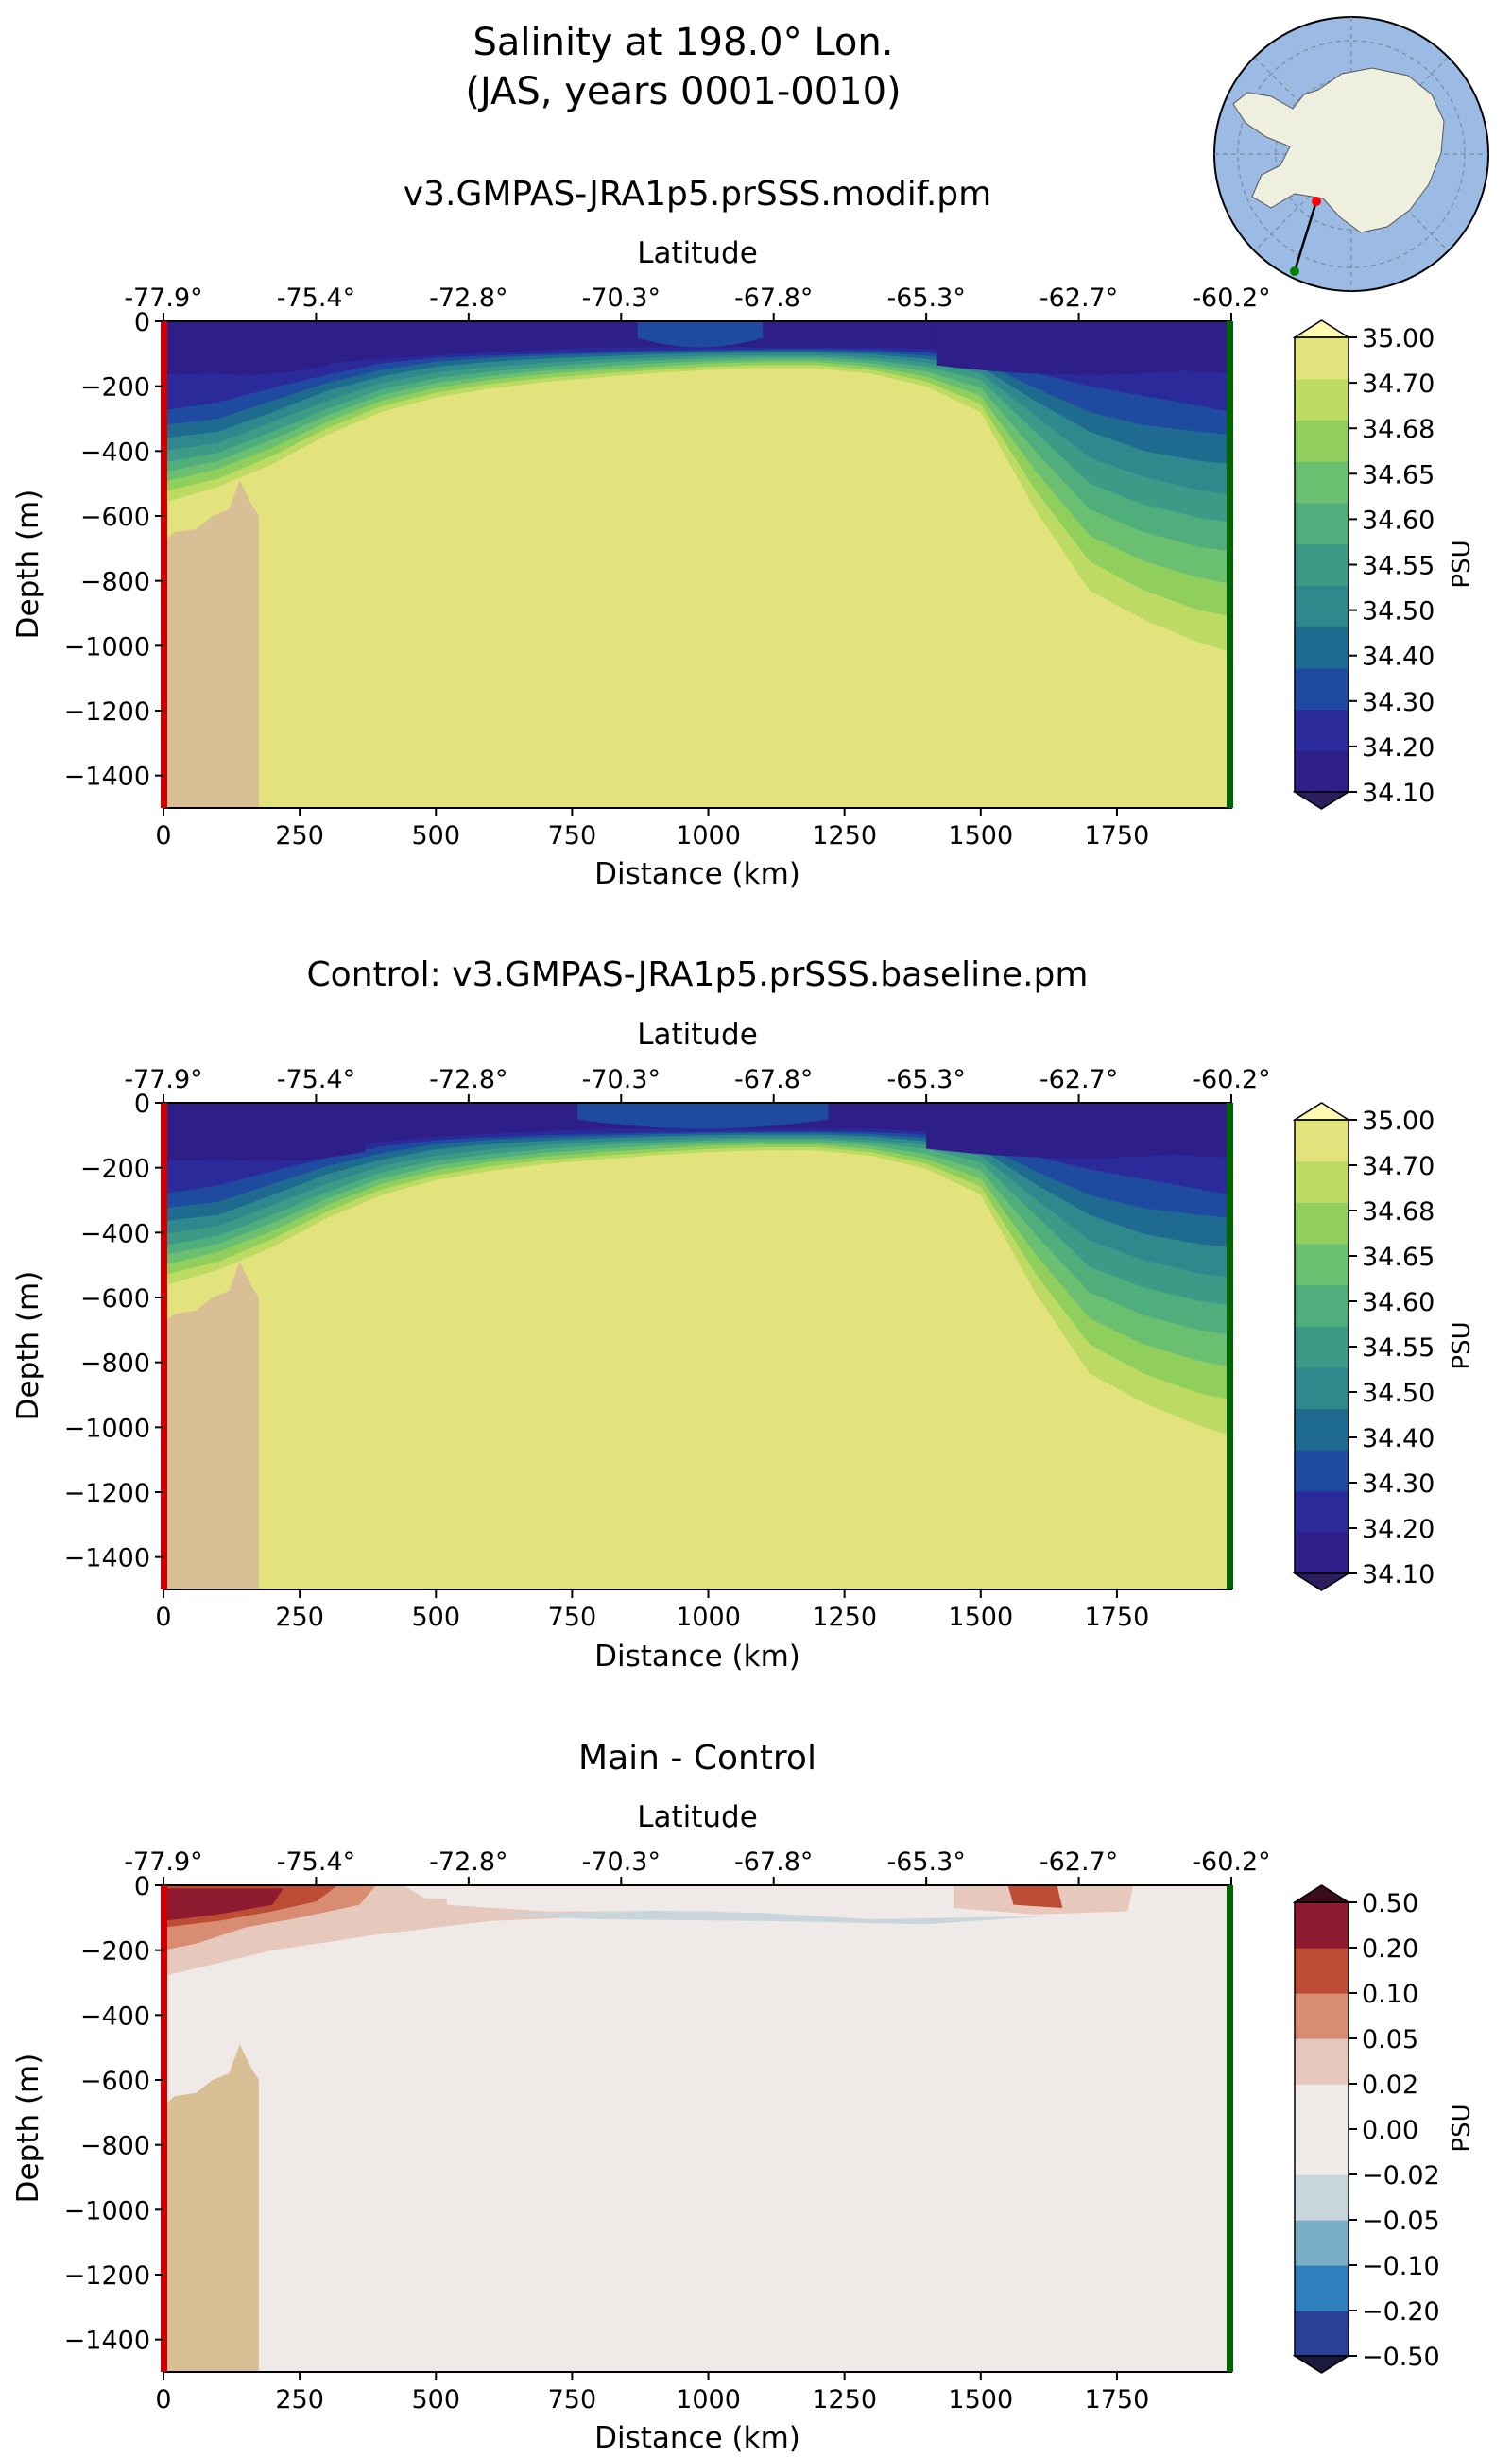 Image resolution: width=1512 pixels, height=2457 pixels. I want to click on colorbar-tick-label: 34.40, so click(1398, 657).